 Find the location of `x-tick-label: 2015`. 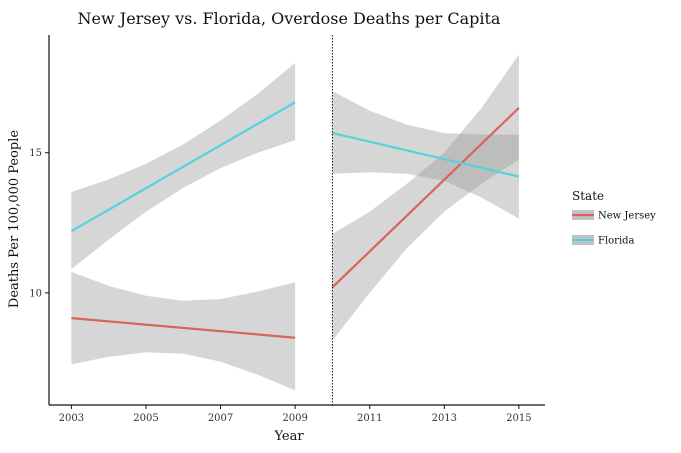

x-tick-label: 2015 is located at coordinates (518, 418).